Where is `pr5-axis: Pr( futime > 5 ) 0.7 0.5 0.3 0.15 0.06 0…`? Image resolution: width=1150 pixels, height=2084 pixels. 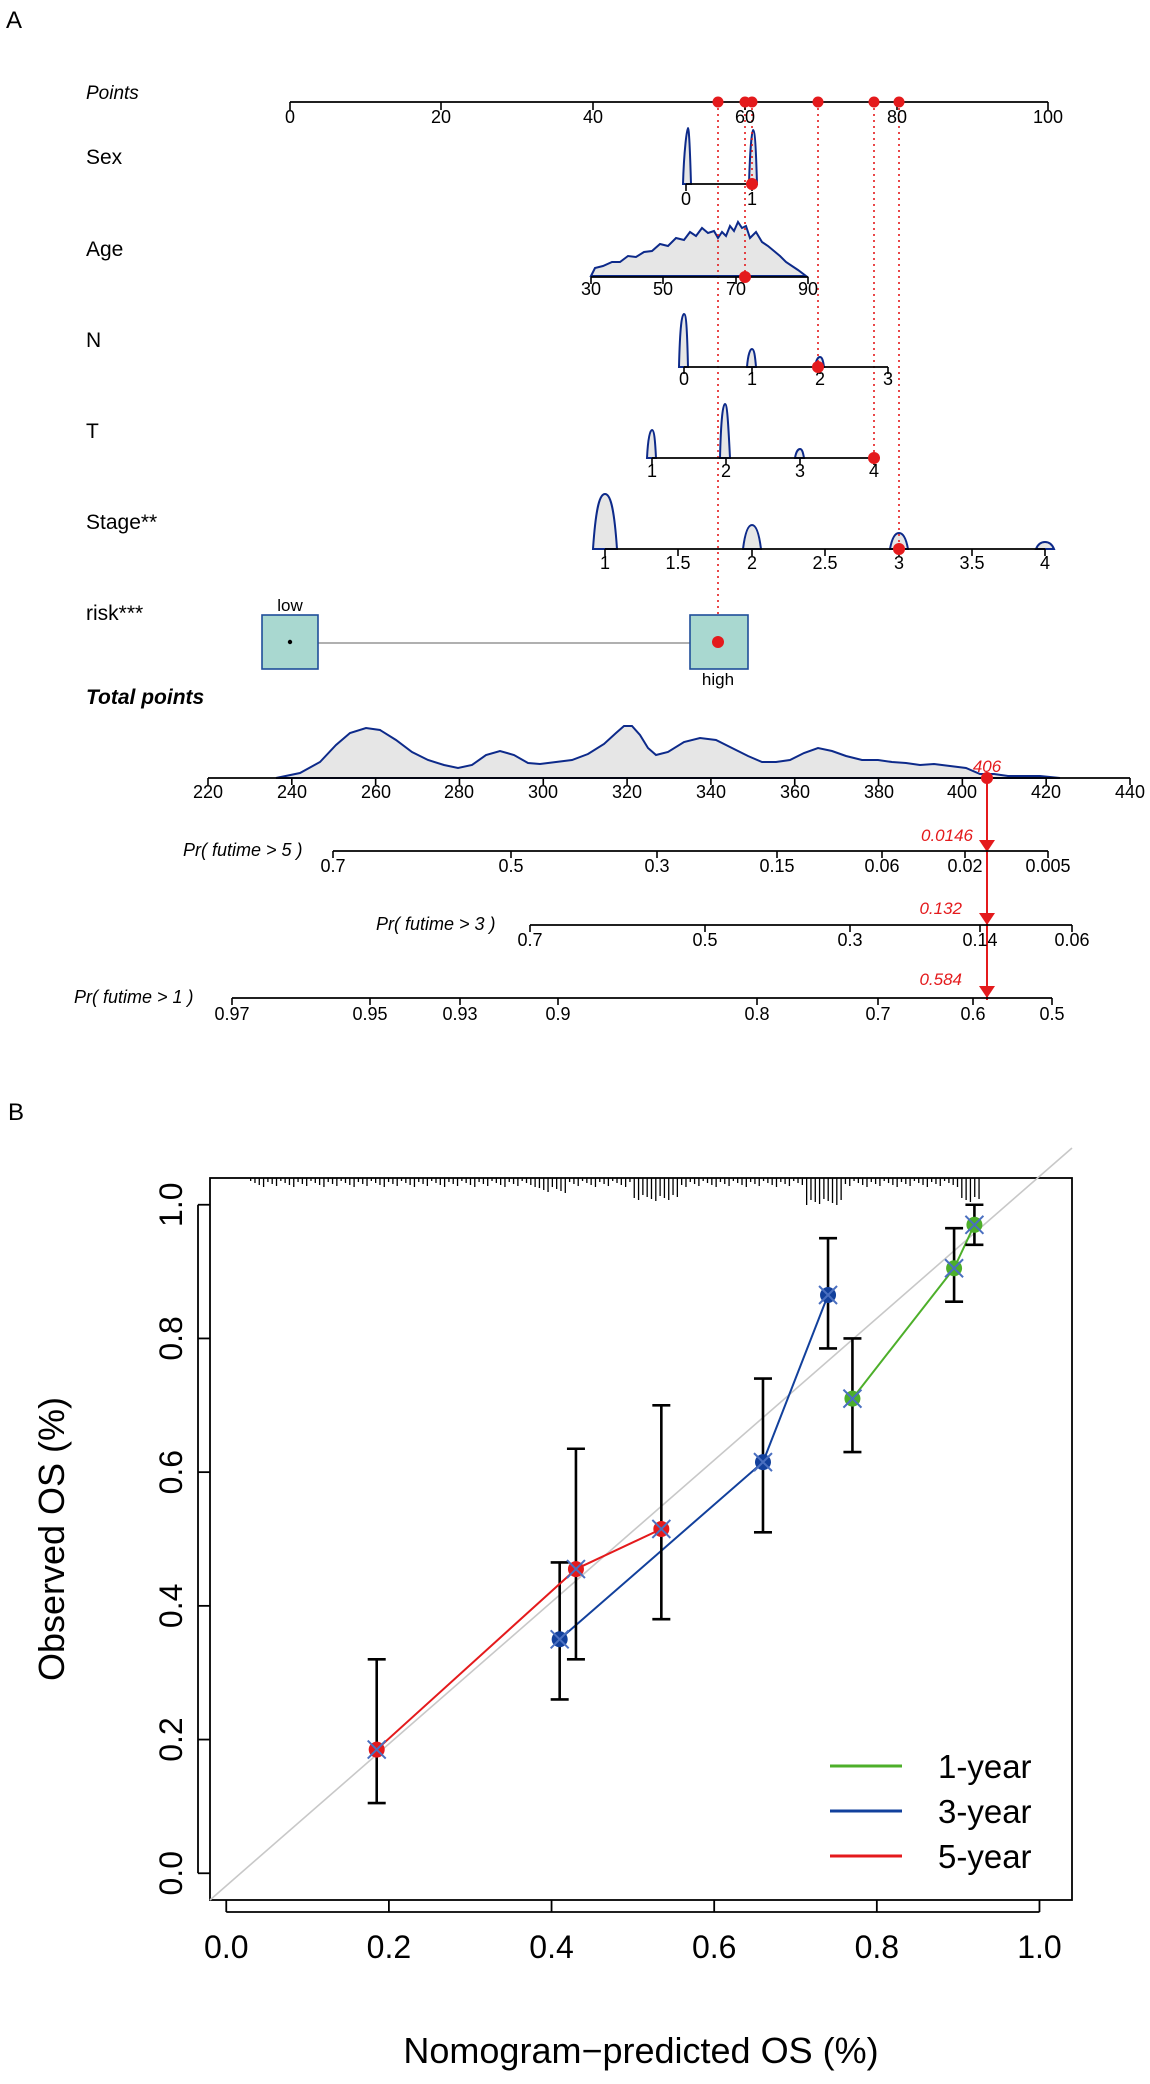
pr5-axis: Pr( futime > 5 ) 0.7 0.5 0.3 0.15 0.06 0… is located at coordinates (627, 851).